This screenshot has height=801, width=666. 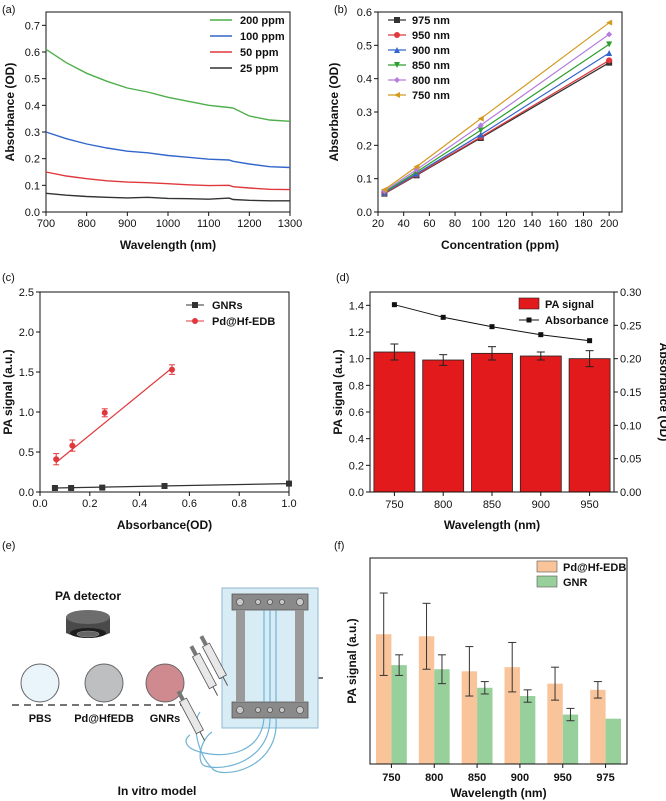 What do you see at coordinates (563, 778) in the screenshot?
I see `x-tick-label: 950` at bounding box center [563, 778].